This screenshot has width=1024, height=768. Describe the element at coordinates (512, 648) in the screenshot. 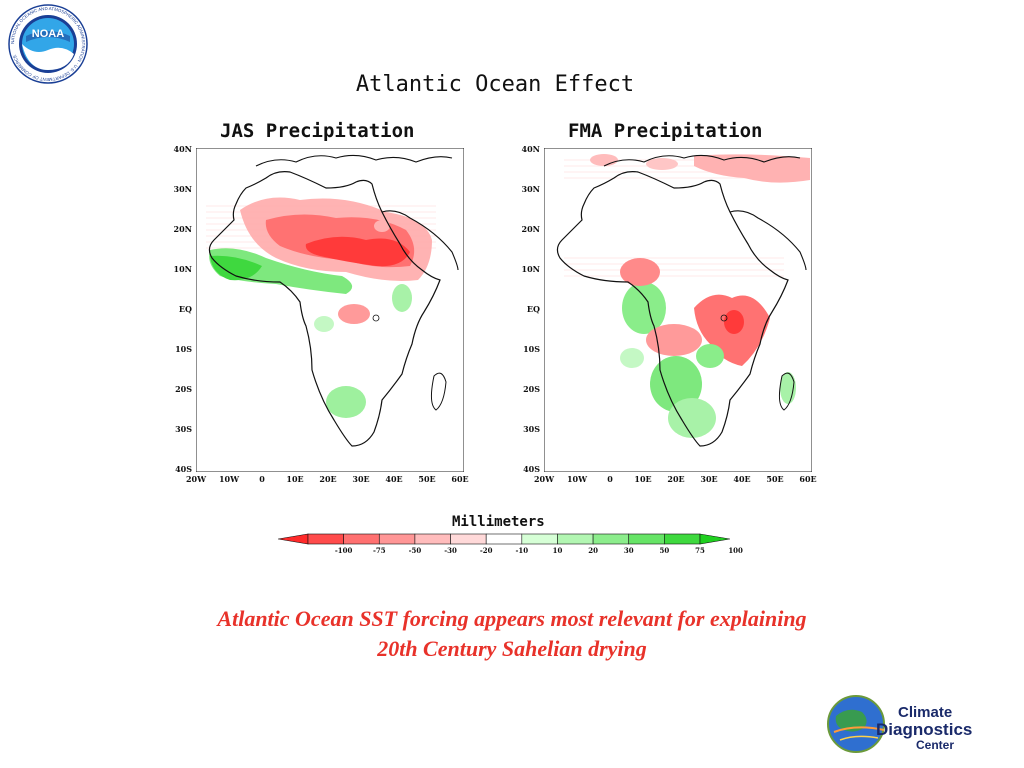

I see `caption-line-2: 20th Century Sahelian drying` at that location.